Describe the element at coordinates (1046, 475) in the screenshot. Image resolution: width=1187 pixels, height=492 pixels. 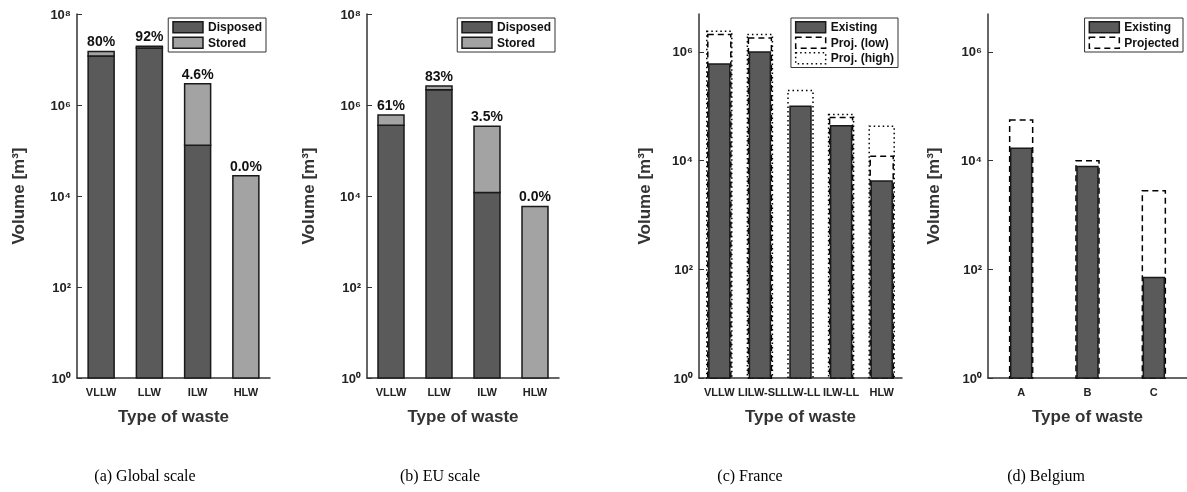
I see `text: (d) Belgium` at that location.